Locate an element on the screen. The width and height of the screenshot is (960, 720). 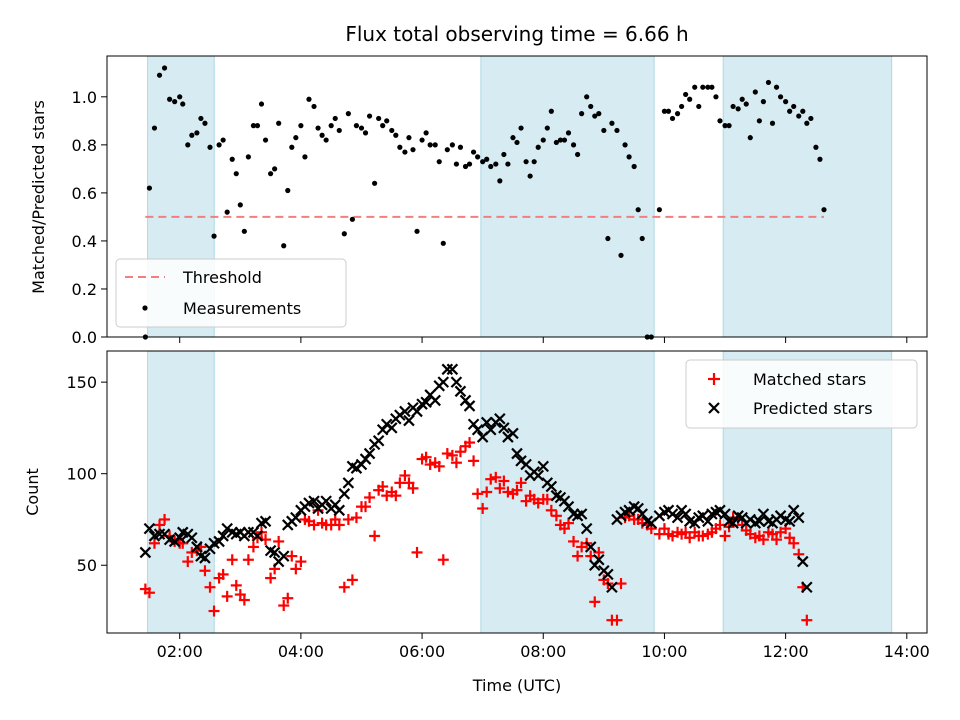
bottom-y-tick-label: 50 is located at coordinates (87, 565).